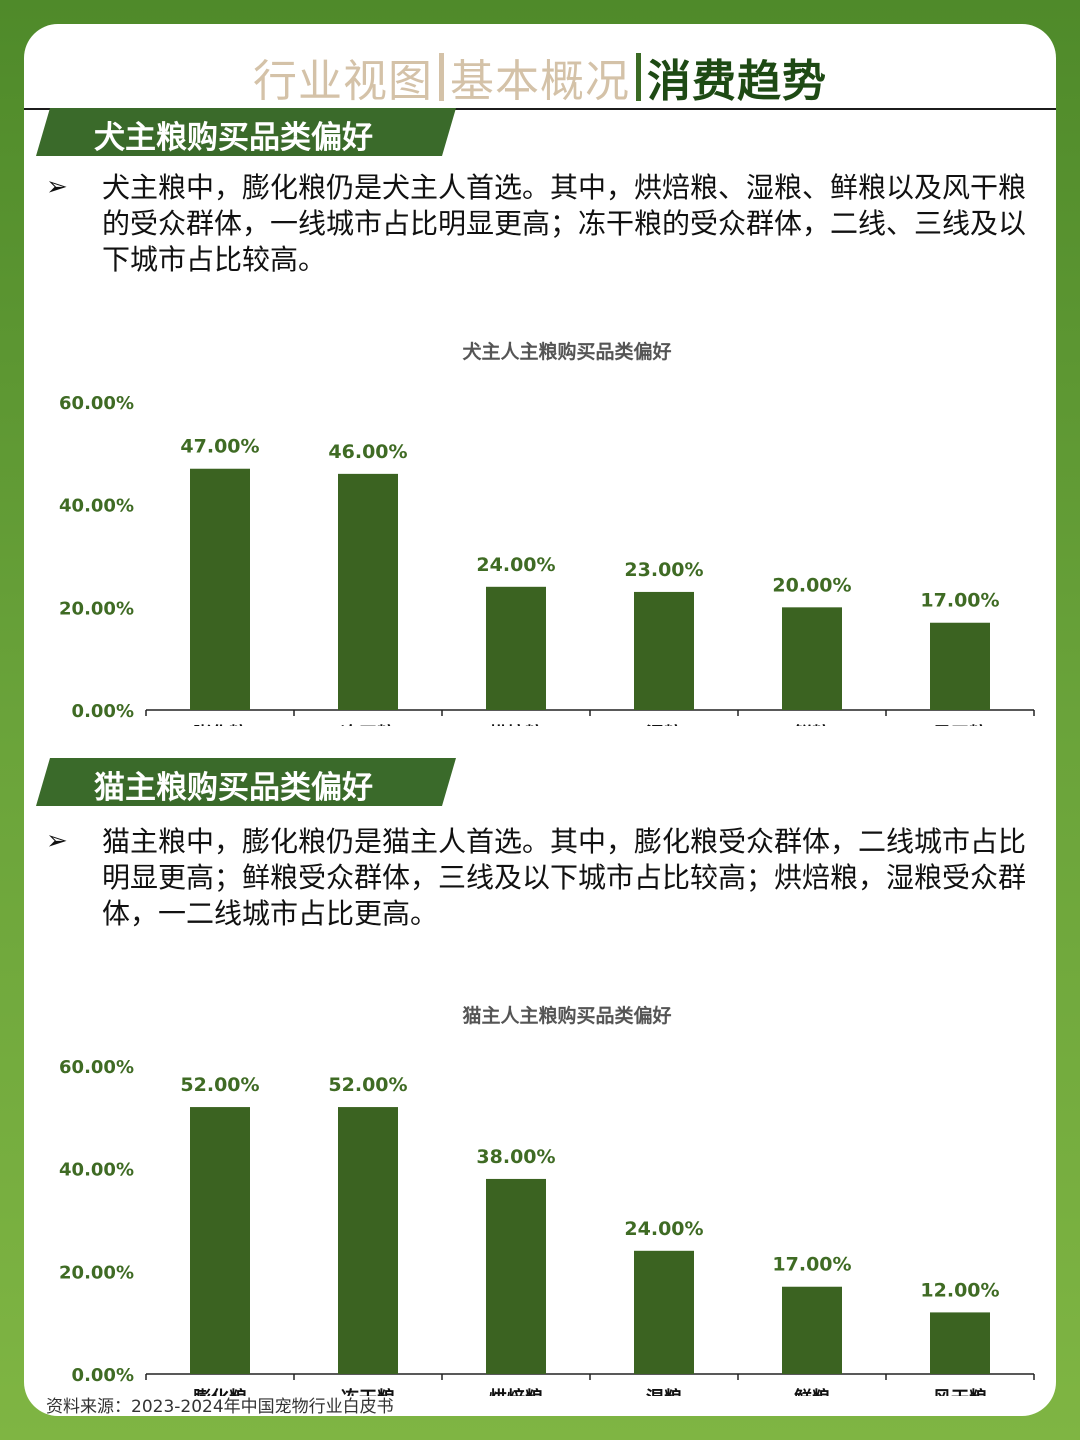 The height and width of the screenshot is (1440, 1080). I want to click on data-label: 46.00%, so click(367, 452).